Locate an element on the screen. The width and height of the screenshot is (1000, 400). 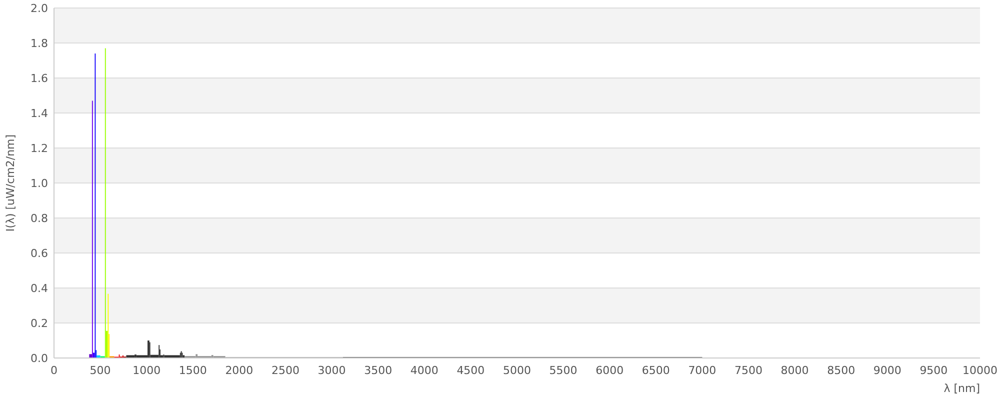
x-tick-label: 500 is located at coordinates (100, 370).